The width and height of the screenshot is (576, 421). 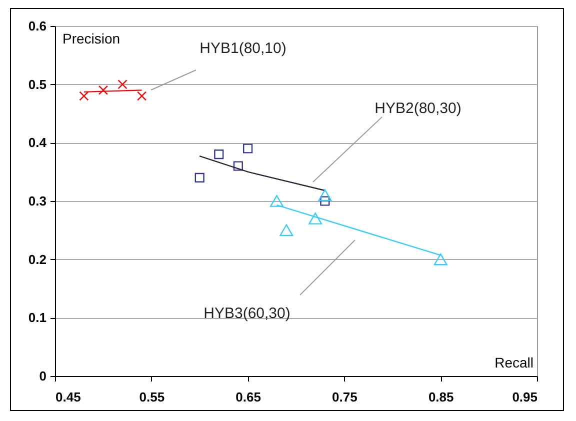 What do you see at coordinates (37, 259) in the screenshot?
I see `y-tick-label: 0.2` at bounding box center [37, 259].